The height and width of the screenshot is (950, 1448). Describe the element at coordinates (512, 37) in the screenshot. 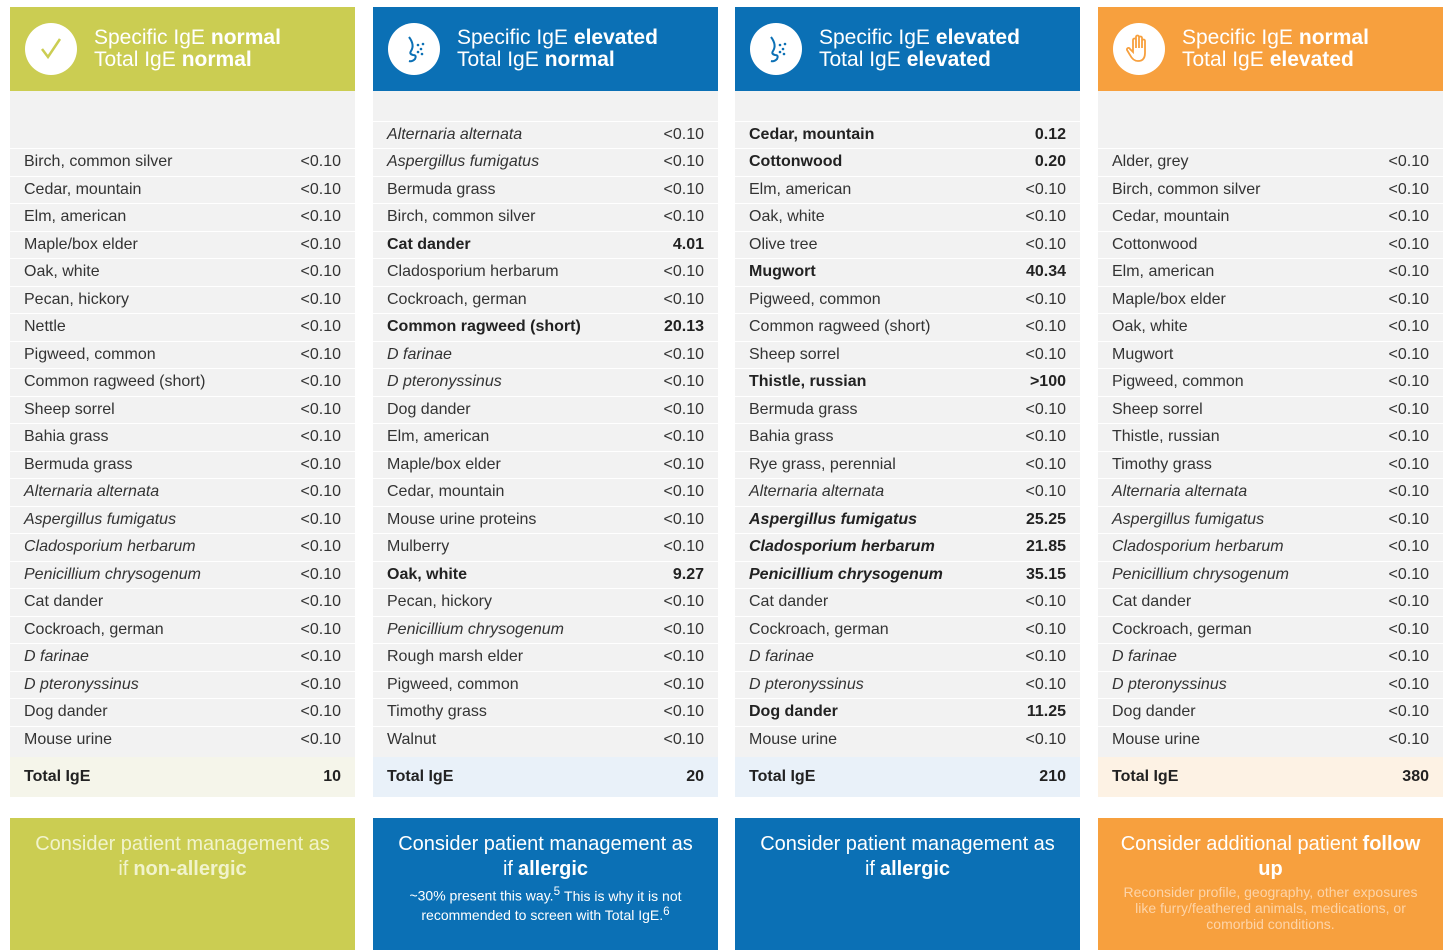

I see `header-label: Specific IgE` at that location.